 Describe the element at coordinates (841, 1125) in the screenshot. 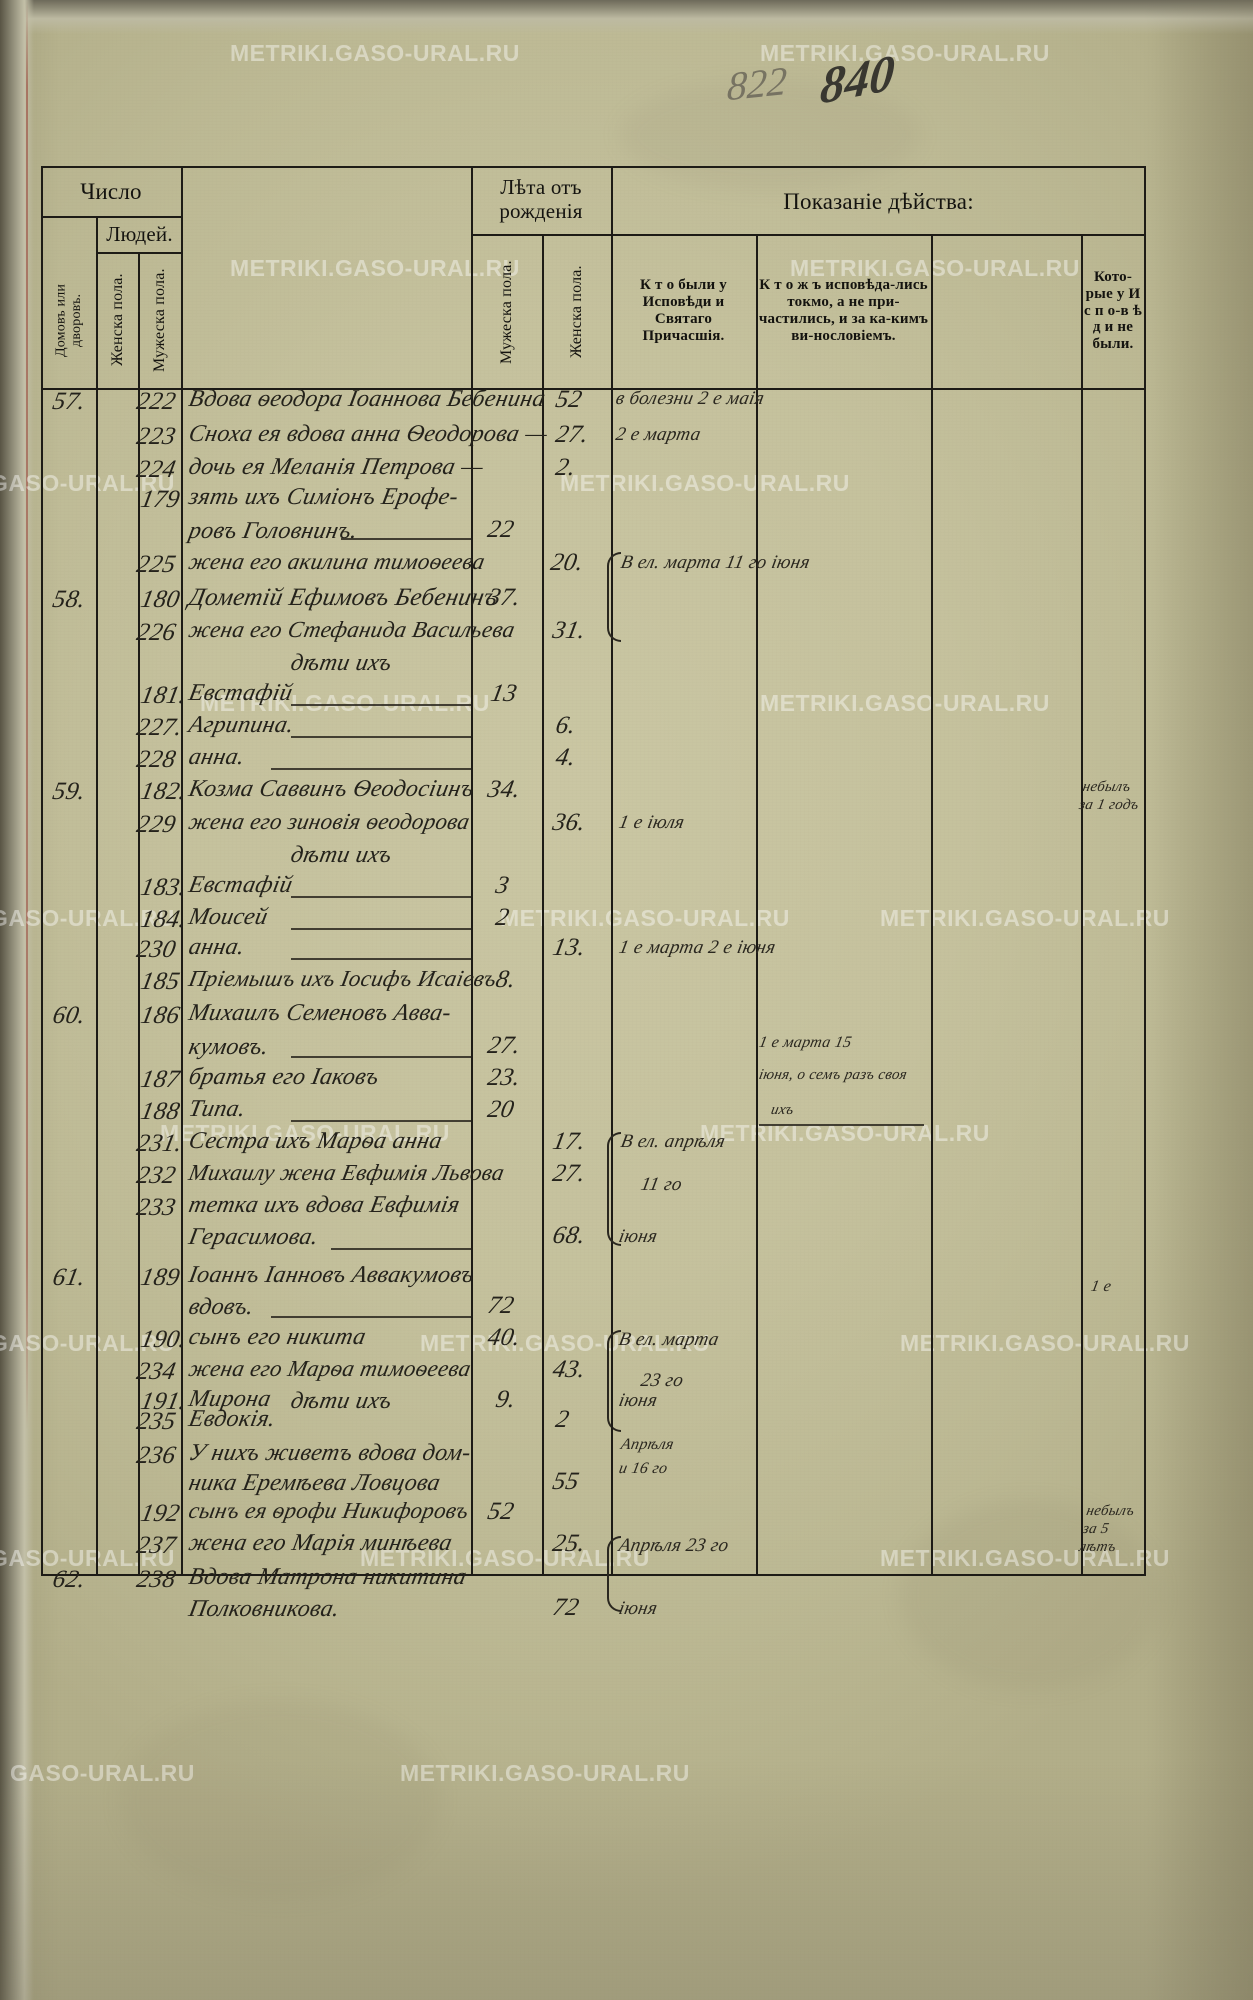

I see `underline-group` at that location.